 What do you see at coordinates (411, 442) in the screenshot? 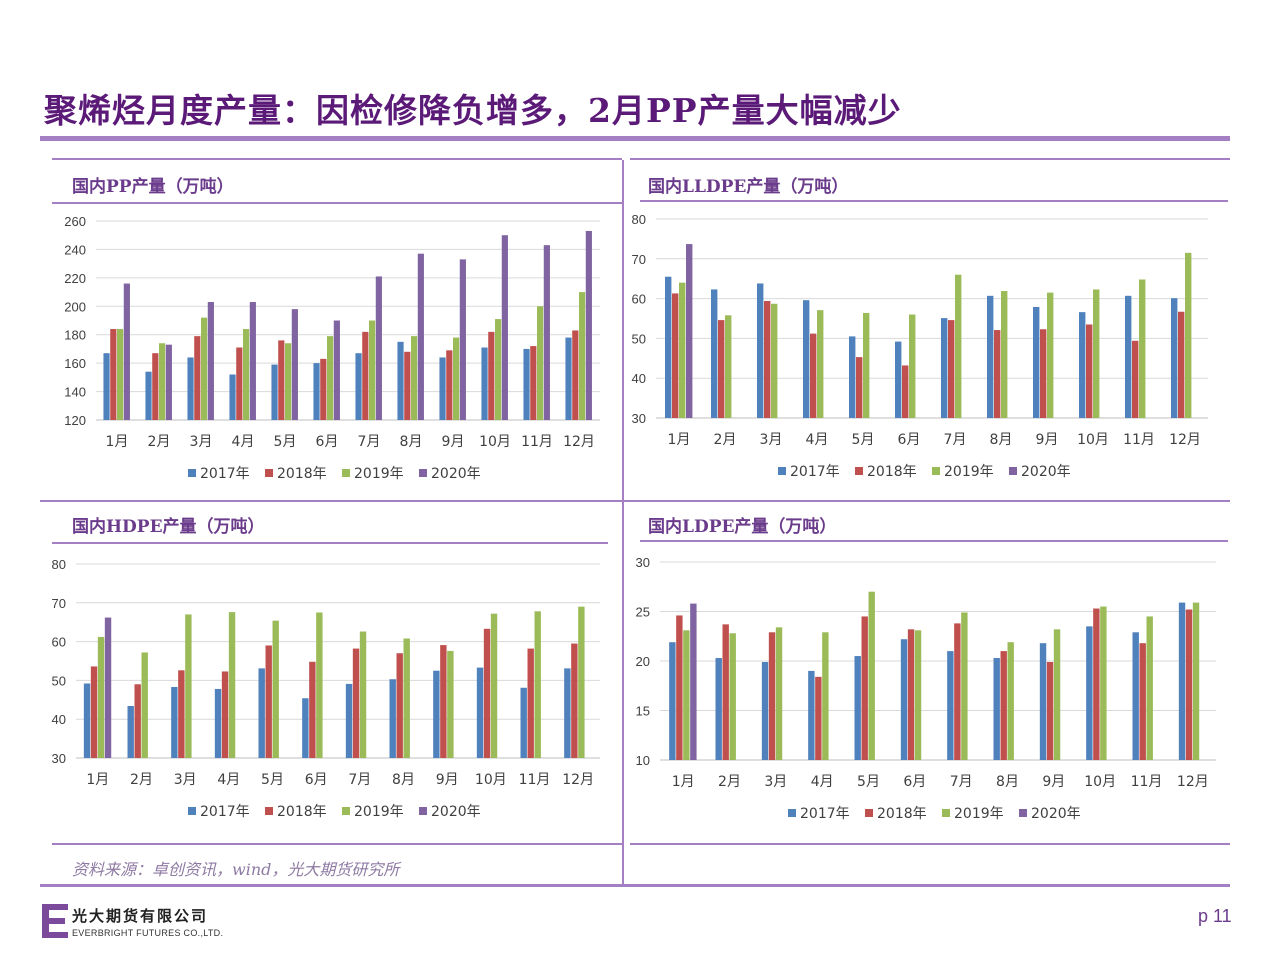
I see `x-tick-label: 8月` at bounding box center [411, 442].